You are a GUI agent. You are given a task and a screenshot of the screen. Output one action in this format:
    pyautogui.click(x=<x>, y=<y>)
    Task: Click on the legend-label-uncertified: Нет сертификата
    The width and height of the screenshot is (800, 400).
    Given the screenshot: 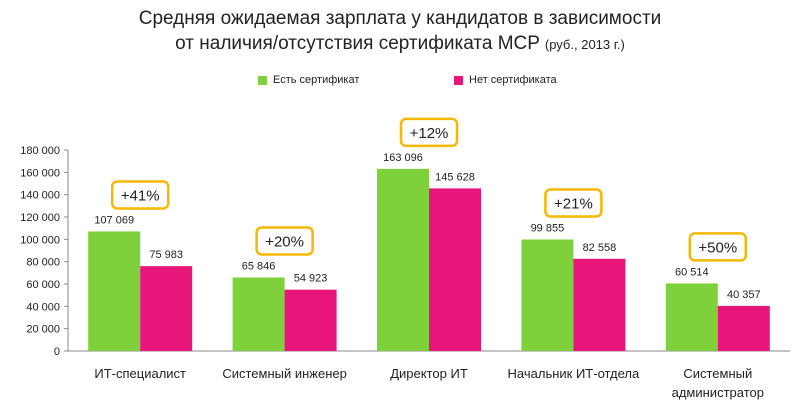 What is the action you would take?
    pyautogui.click(x=513, y=80)
    